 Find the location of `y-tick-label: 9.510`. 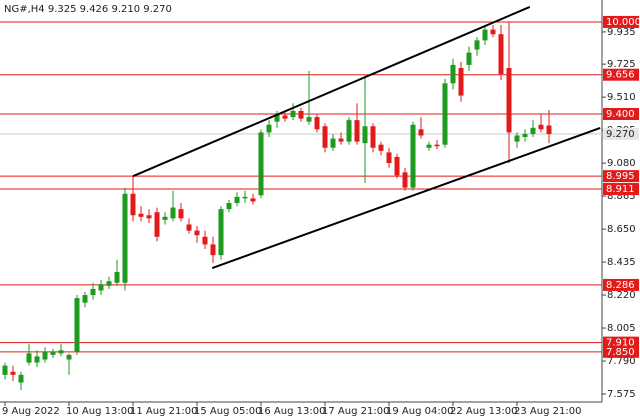

y-tick-label: 9.510 is located at coordinates (621, 97).